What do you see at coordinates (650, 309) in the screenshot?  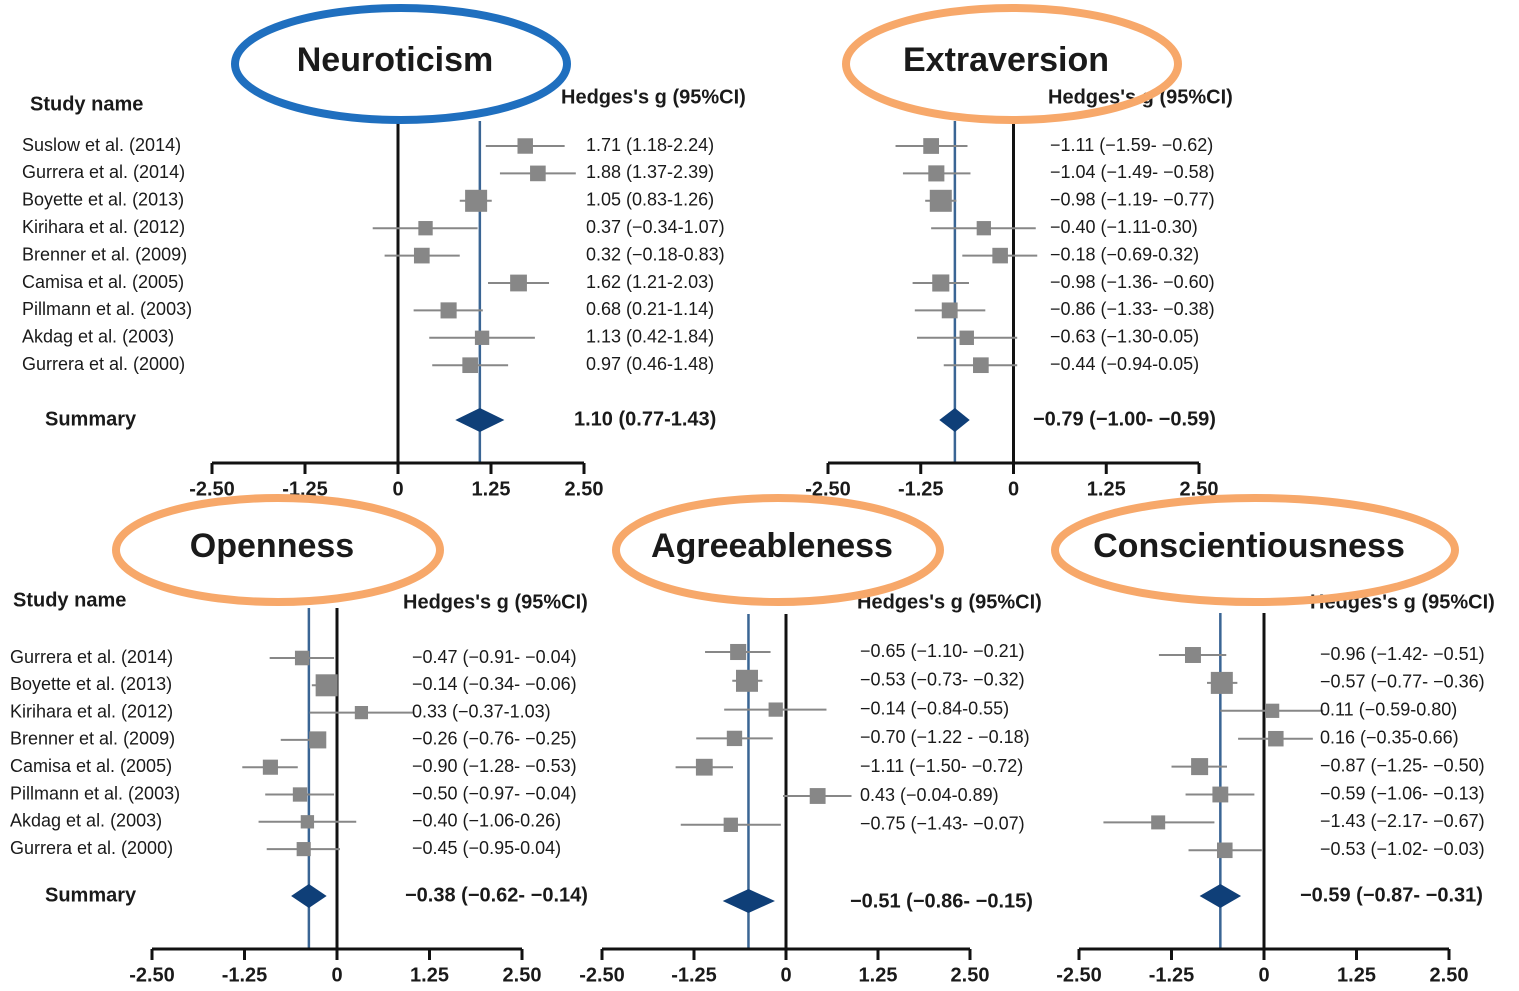 I see `neuroticism-effect-label: 0.68 (0.21-1.14)` at bounding box center [650, 309].